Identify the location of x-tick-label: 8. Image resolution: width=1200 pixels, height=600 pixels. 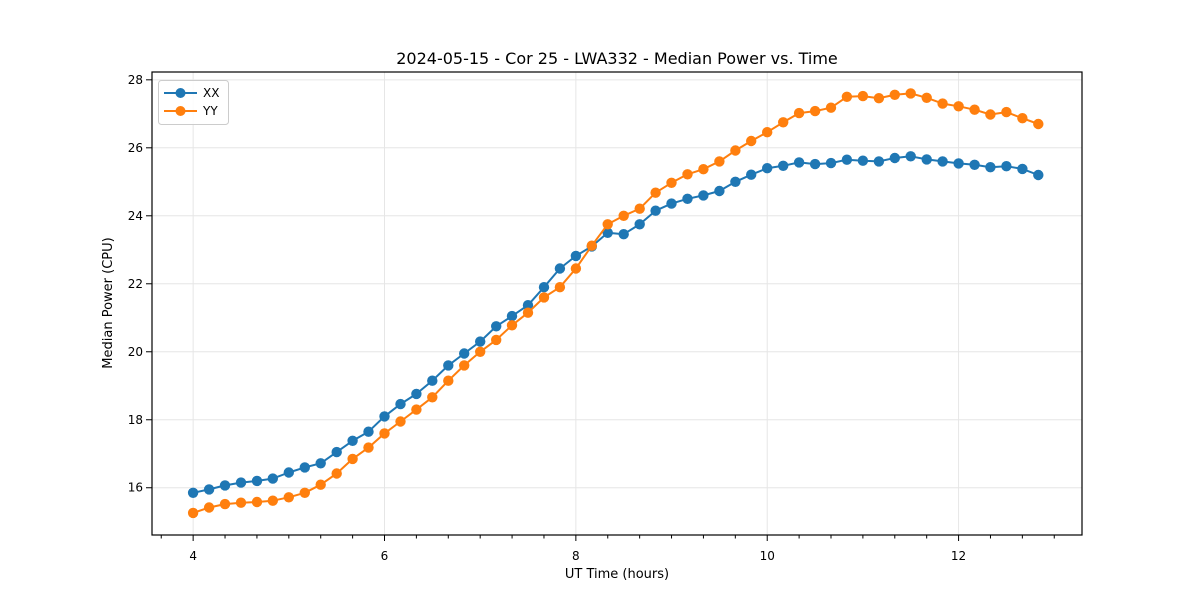
(576, 556).